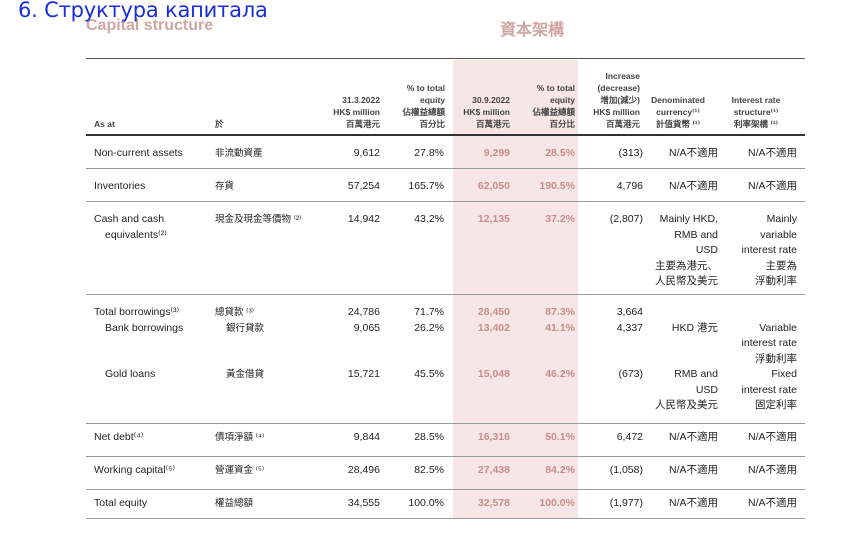  What do you see at coordinates (363, 312) in the screenshot?
I see `cell-c1: 24,786` at bounding box center [363, 312].